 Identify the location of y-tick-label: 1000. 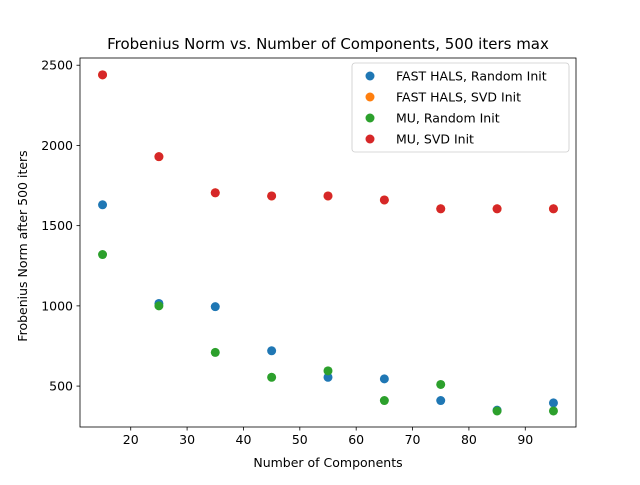
(57, 305).